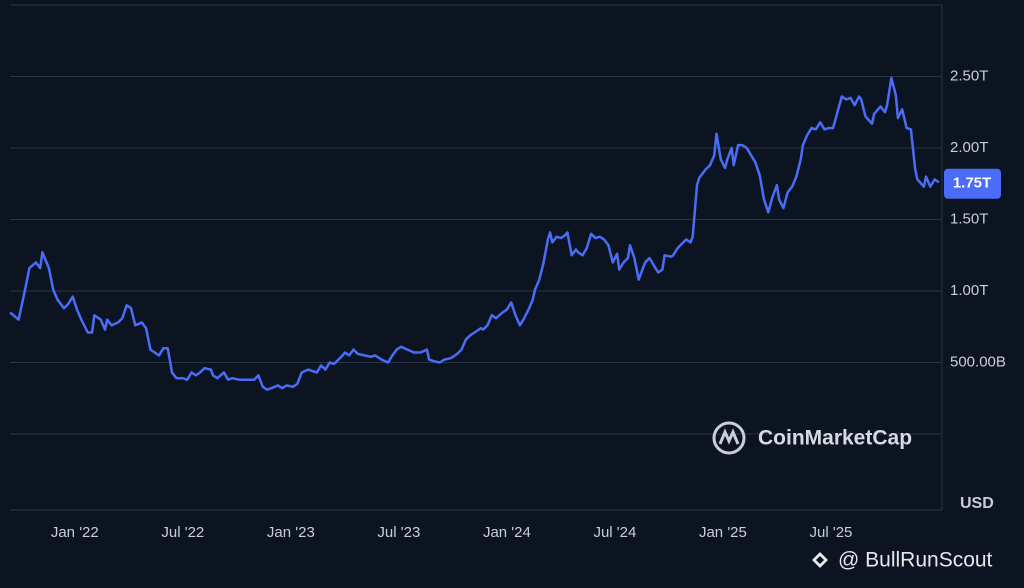 The image size is (1024, 588). Describe the element at coordinates (969, 147) in the screenshot. I see `y-tick-label: 2.00T` at that location.